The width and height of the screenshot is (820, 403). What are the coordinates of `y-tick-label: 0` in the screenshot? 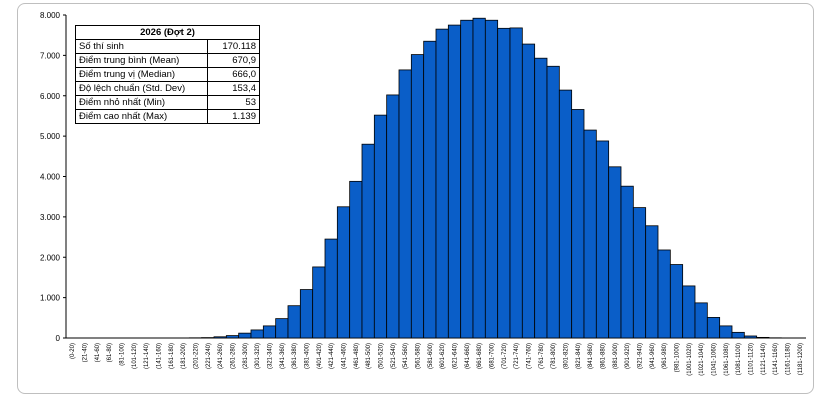 It's located at (58, 338).